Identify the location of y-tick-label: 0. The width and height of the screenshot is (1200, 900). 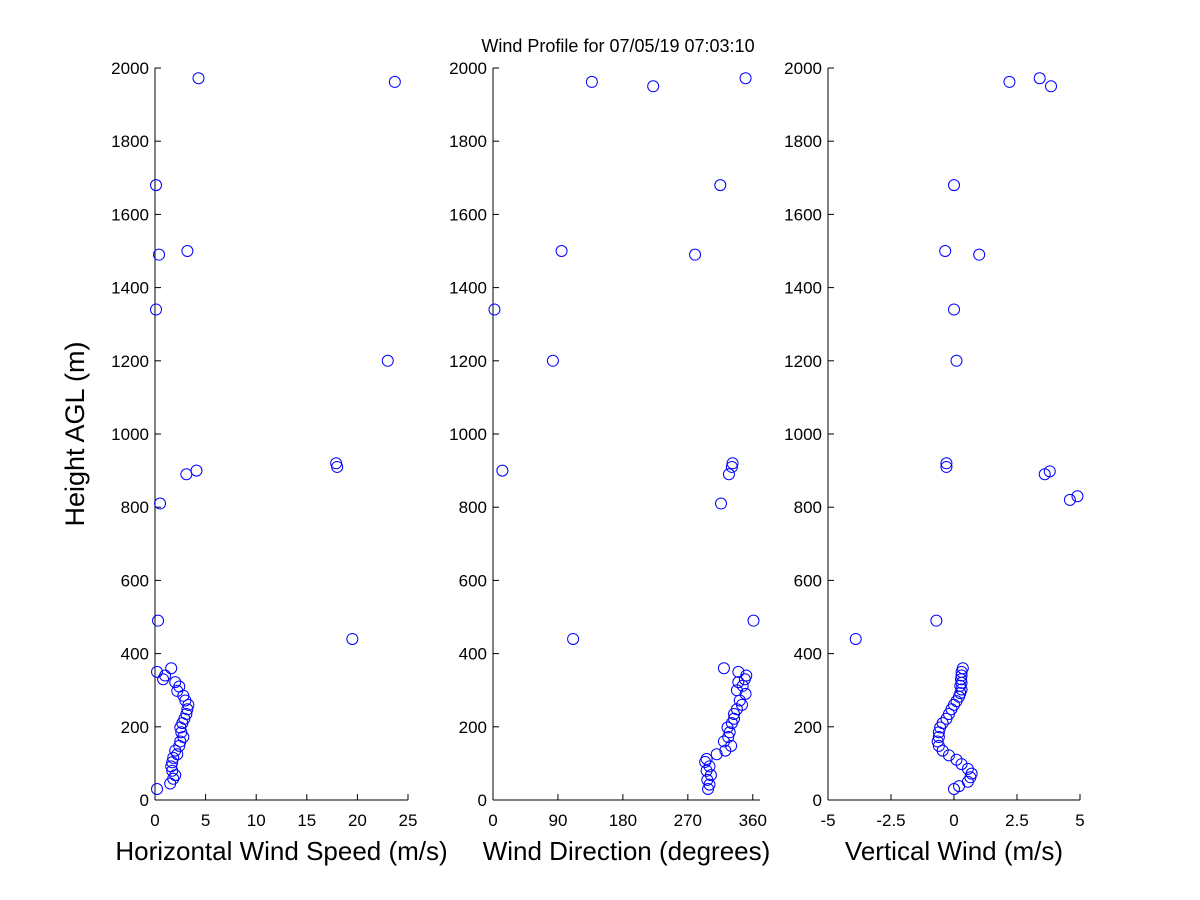
(482, 800).